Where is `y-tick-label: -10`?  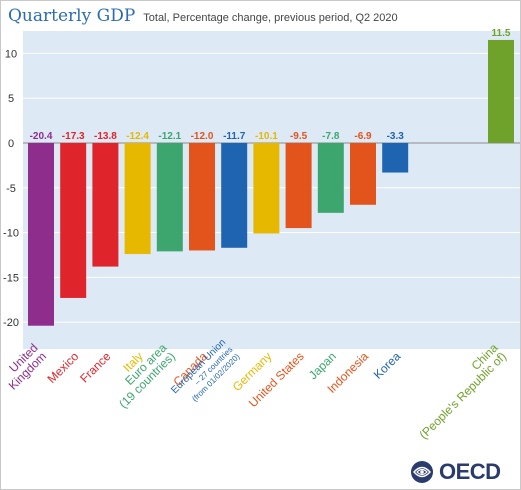 y-tick-label: -10 is located at coordinates (11, 234).